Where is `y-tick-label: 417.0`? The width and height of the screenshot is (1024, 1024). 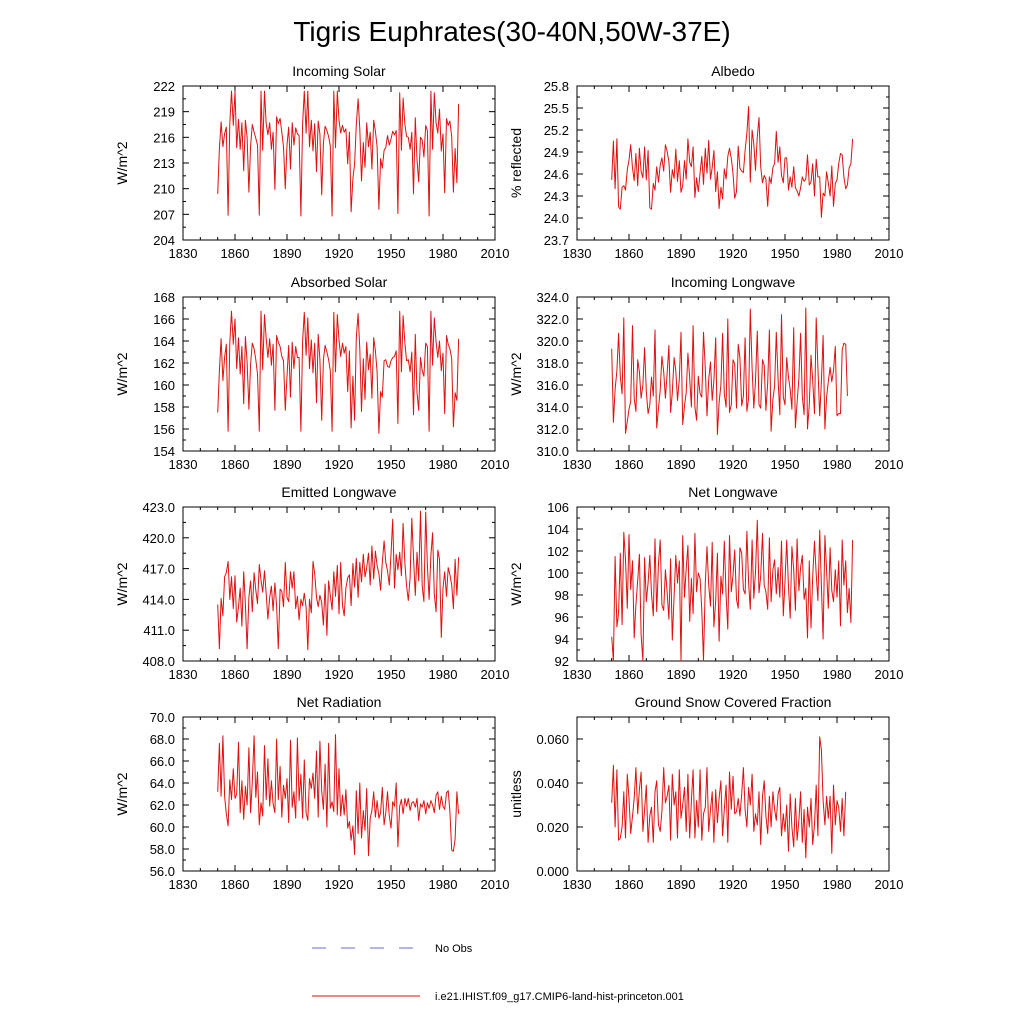
y-tick-label: 417.0 is located at coordinates (158, 569).